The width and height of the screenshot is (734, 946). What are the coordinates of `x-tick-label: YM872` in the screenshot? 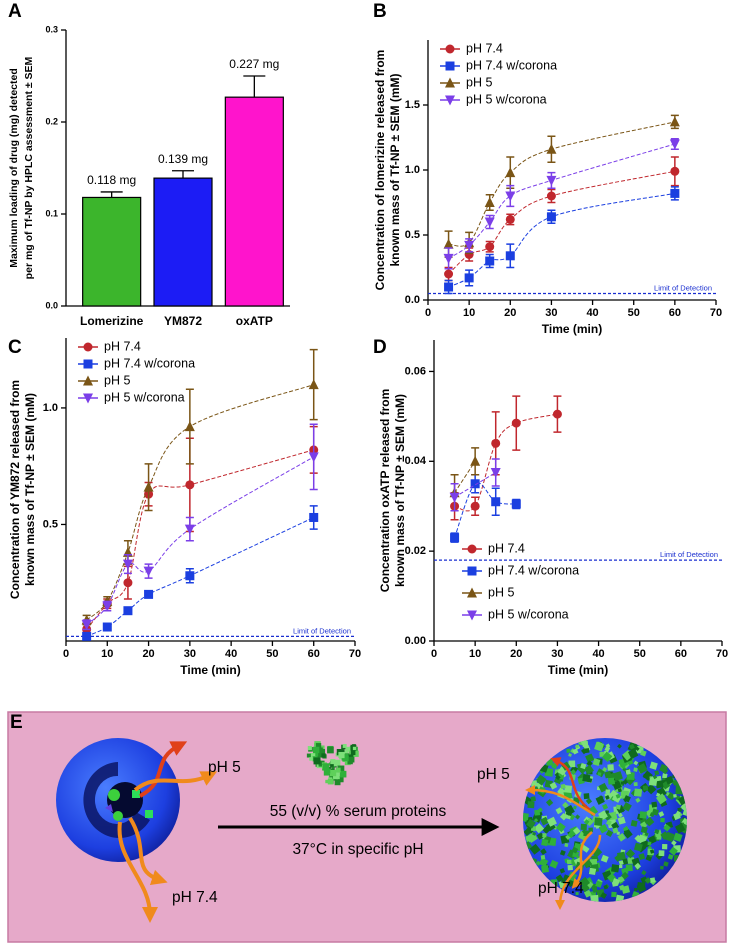 It's located at (183, 321).